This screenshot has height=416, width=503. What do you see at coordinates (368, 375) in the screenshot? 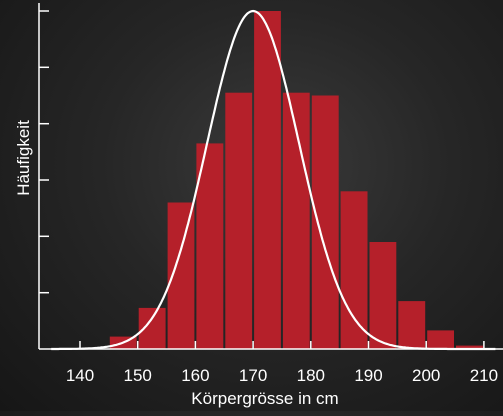
I see `x-tick-label: 190` at bounding box center [368, 375].